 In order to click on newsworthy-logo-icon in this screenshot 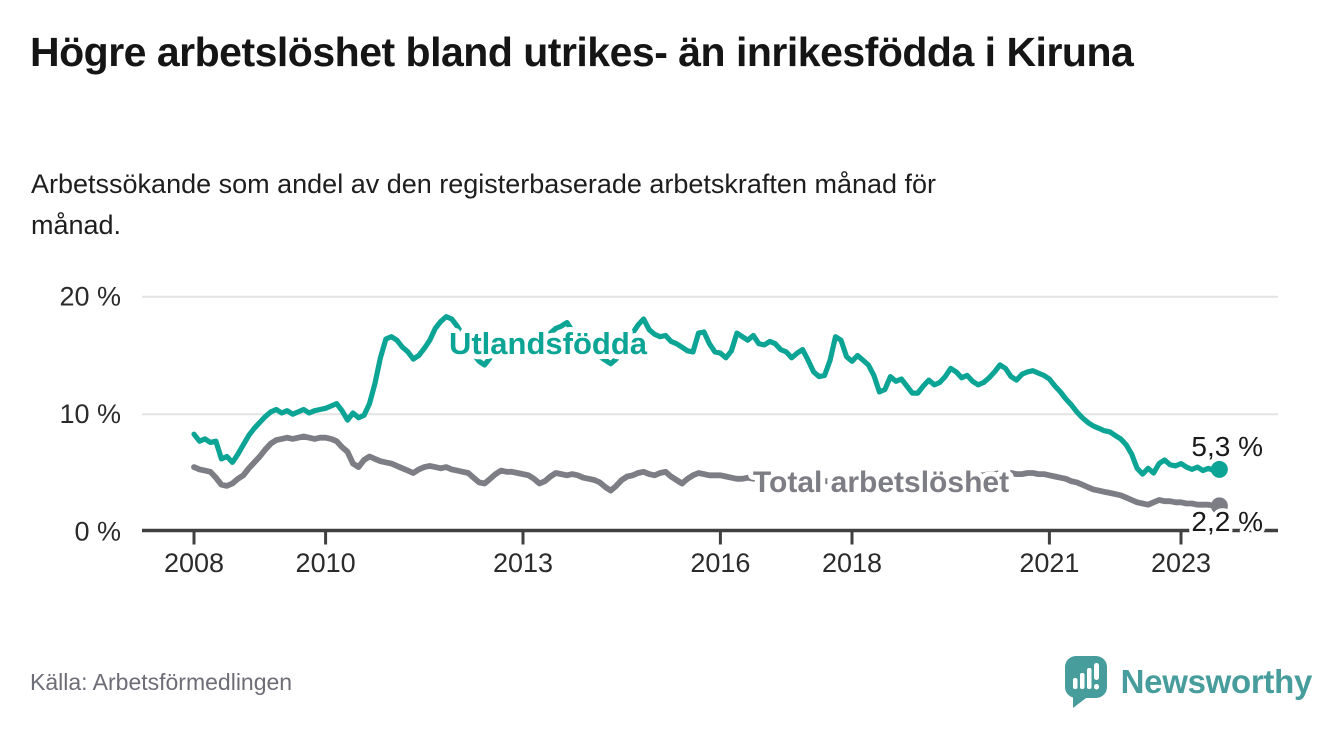, I will do `click(1085, 682)`.